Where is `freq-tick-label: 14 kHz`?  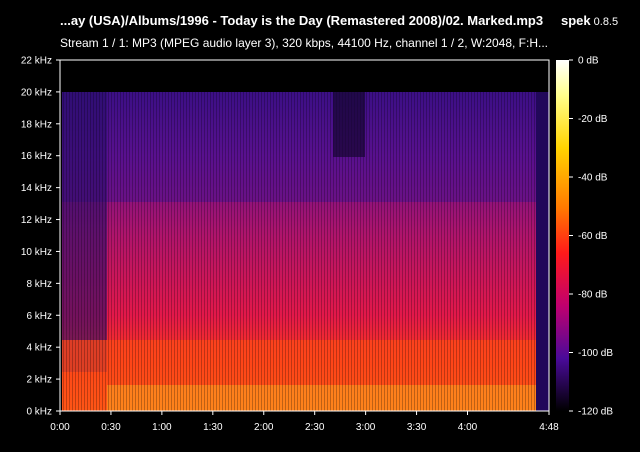 freq-tick-label: 14 kHz is located at coordinates (36, 188).